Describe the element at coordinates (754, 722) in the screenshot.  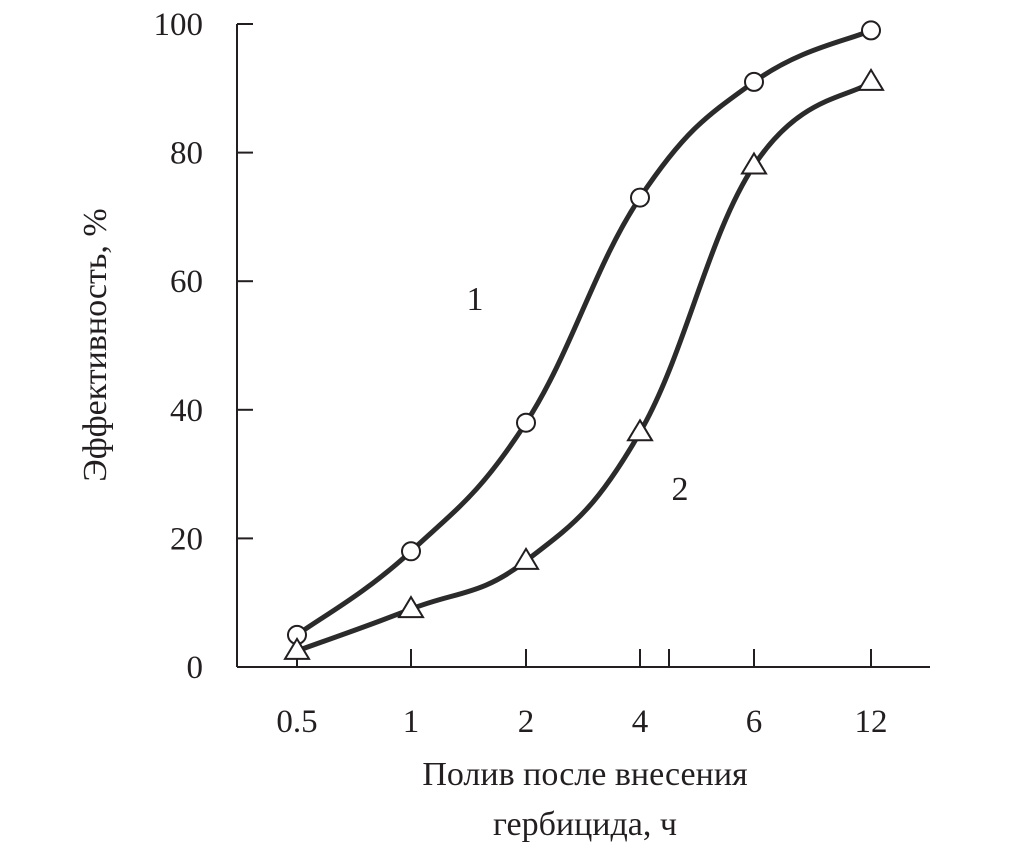
I see `x-tick-label: 6` at that location.